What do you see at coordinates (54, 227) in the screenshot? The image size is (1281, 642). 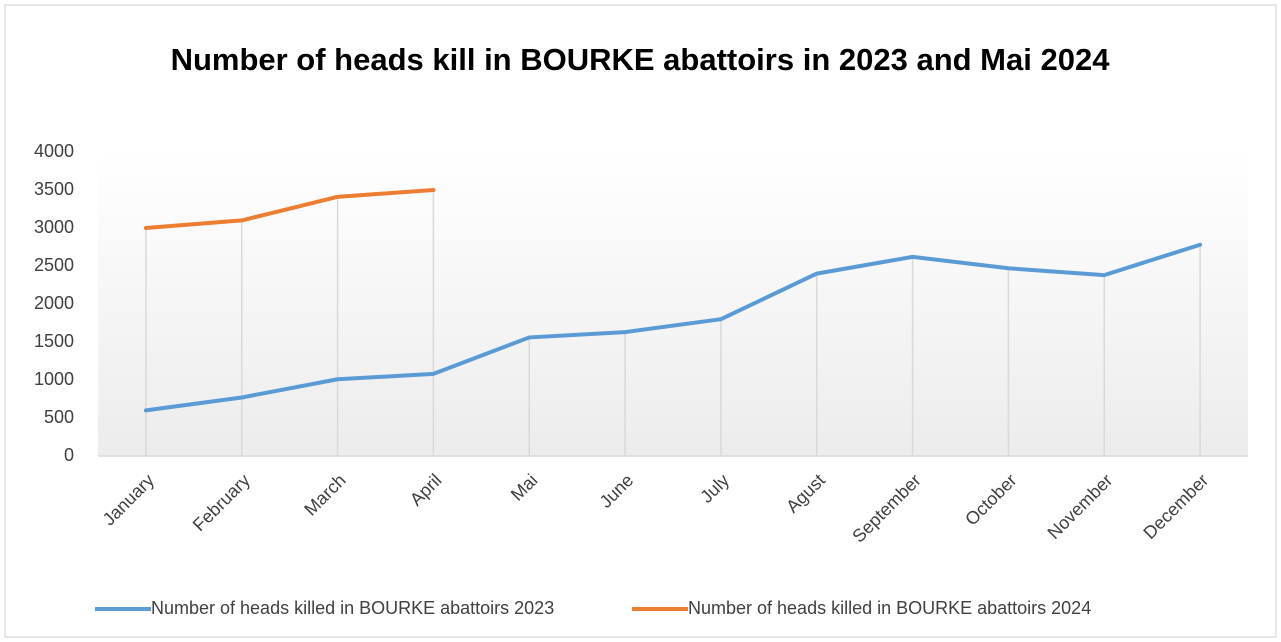 I see `y-tick-label: 3000` at bounding box center [54, 227].